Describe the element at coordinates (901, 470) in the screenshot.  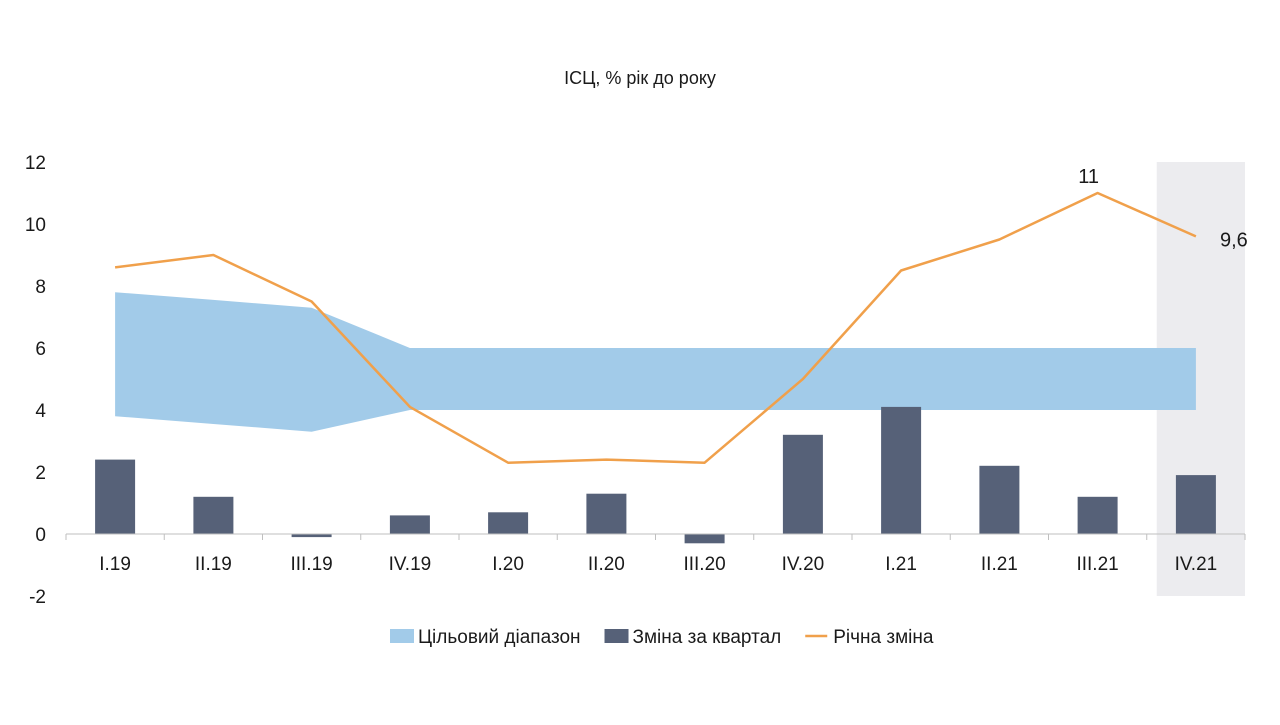
I see `bar-I.21` at that location.